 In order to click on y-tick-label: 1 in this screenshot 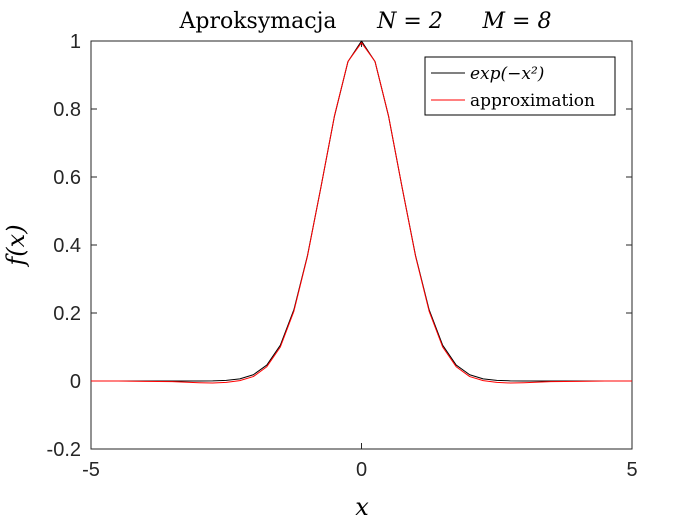, I will do `click(75, 42)`.